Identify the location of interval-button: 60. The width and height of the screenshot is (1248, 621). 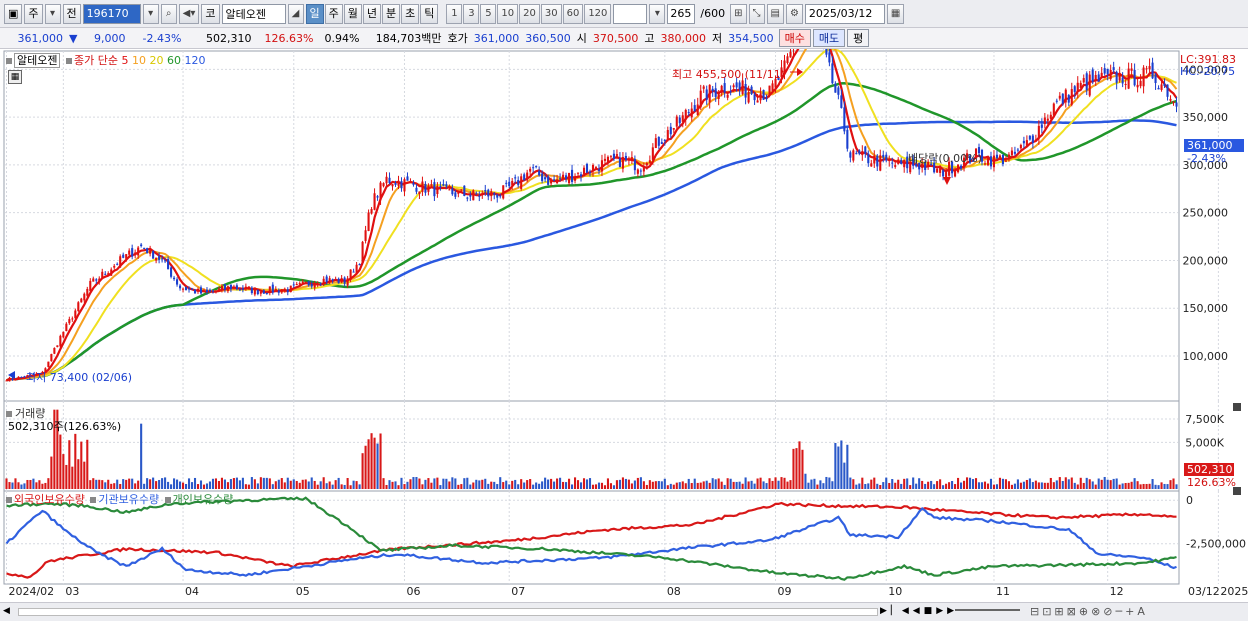
(573, 13).